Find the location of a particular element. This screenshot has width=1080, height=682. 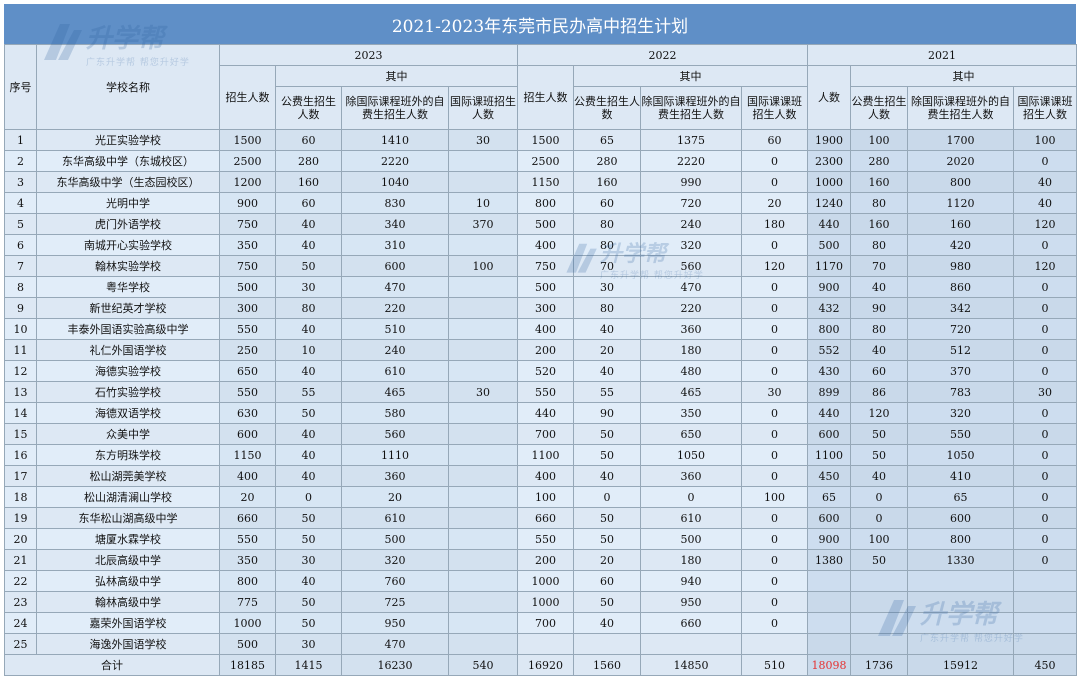

cell-2021: 50 is located at coordinates (879, 455).